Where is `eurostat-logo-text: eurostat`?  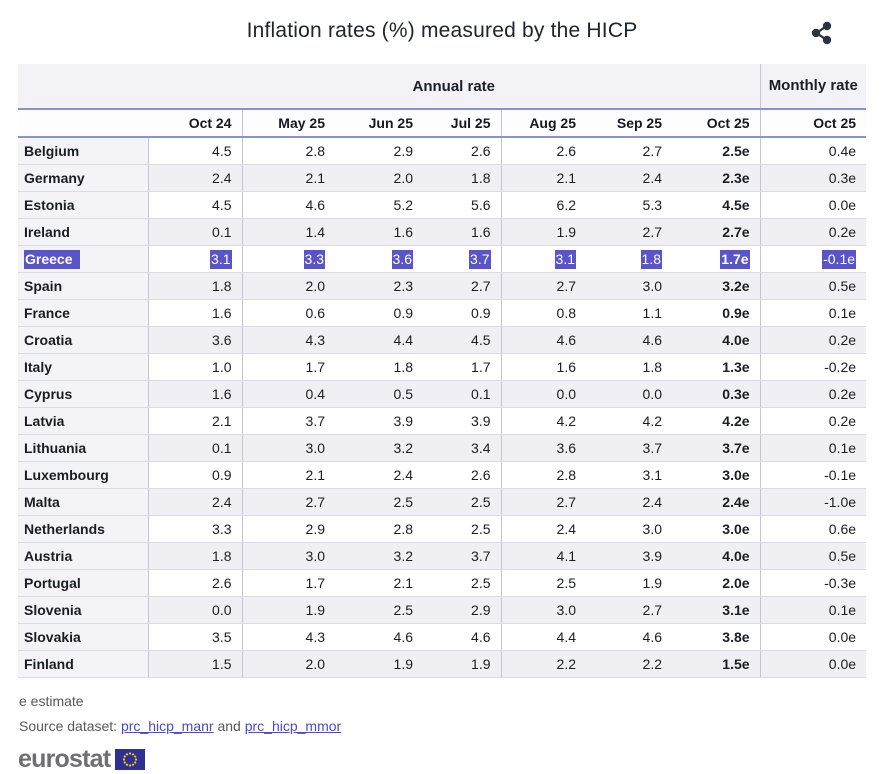
eurostat-logo-text: eurostat is located at coordinates (64, 759).